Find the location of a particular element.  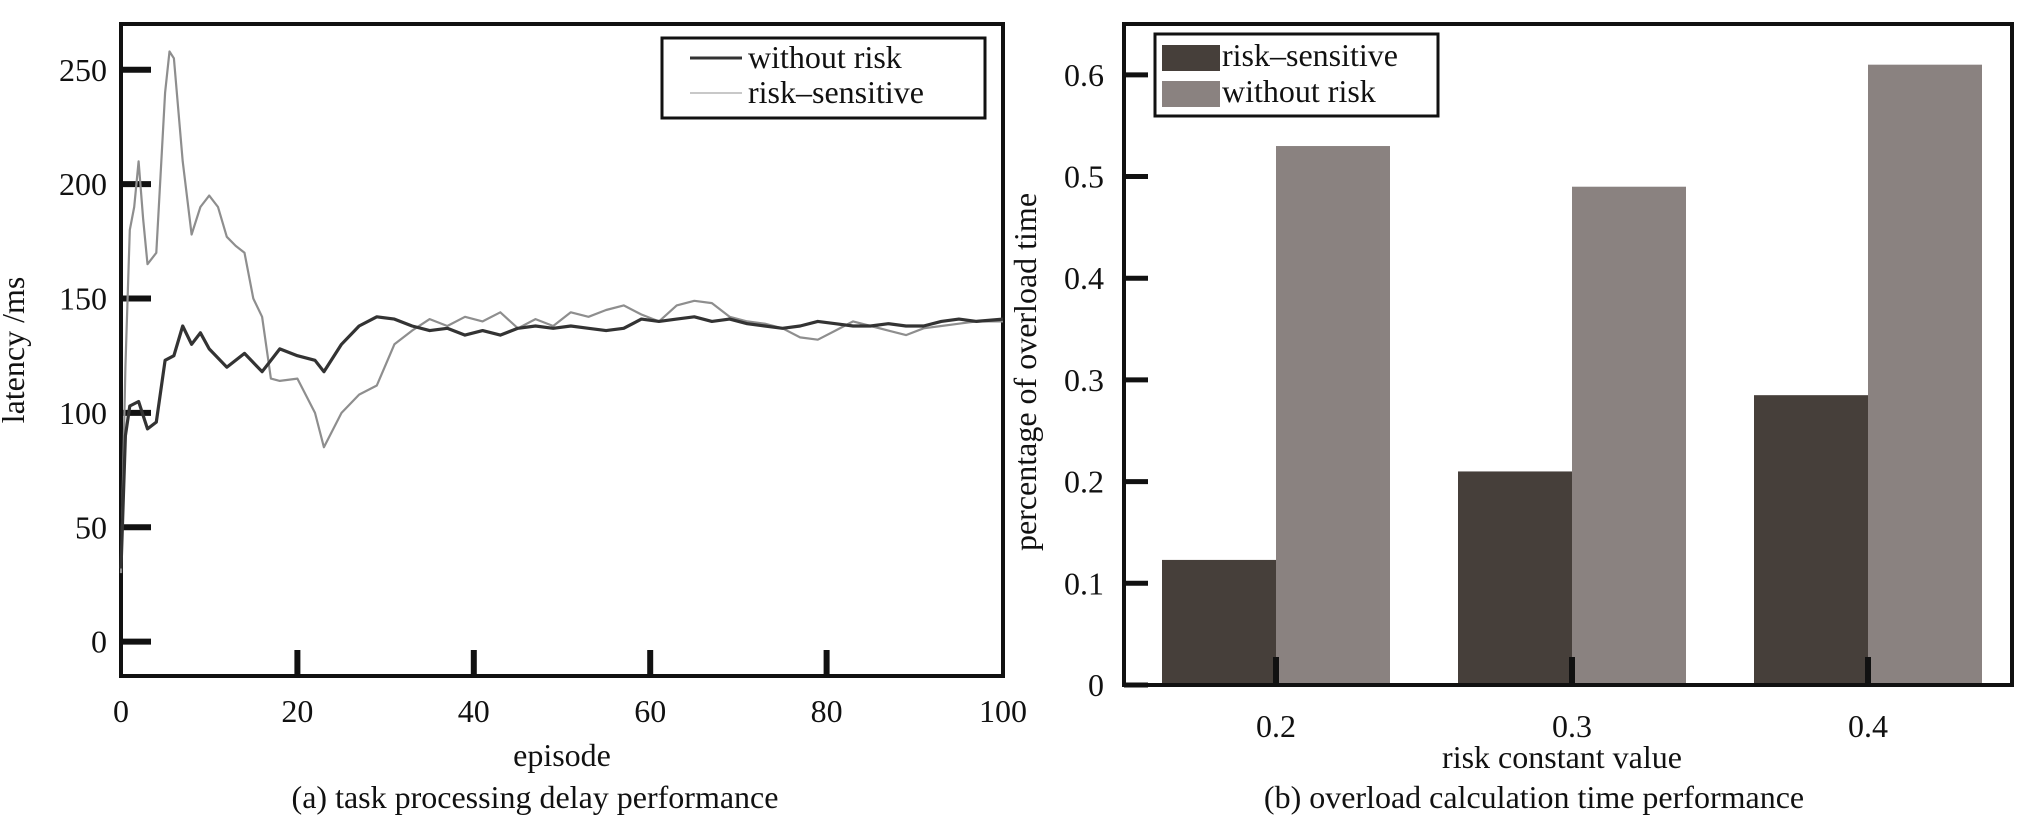

line-chart-caption: (a) task processing delay performance is located at coordinates (535, 797).